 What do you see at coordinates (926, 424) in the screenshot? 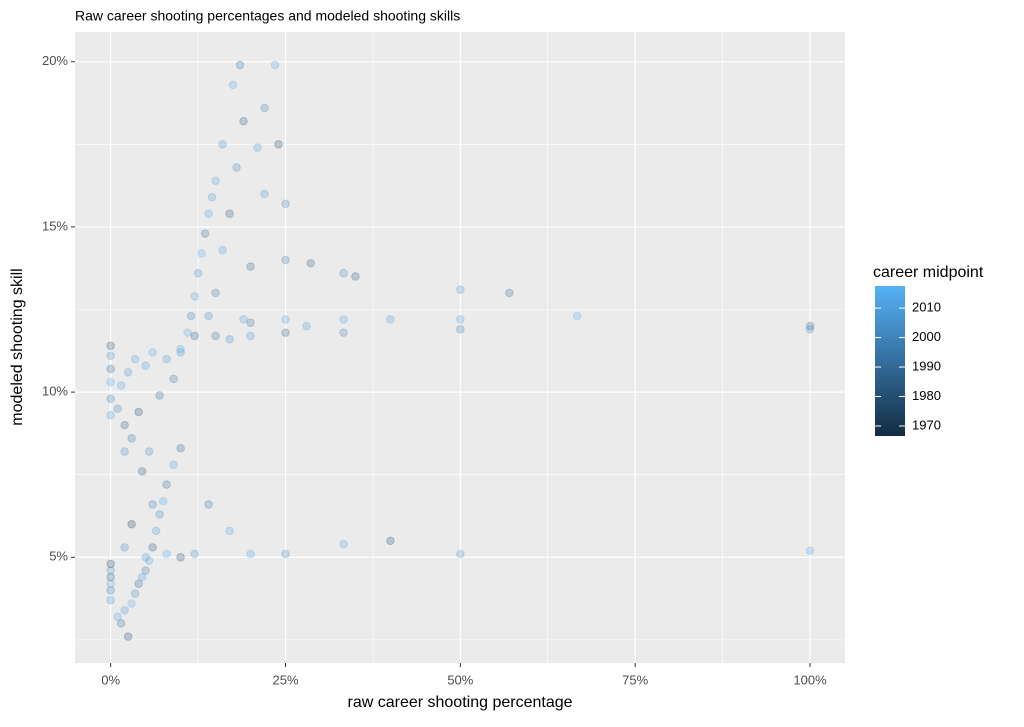
I see `colorbar-label: 1970` at bounding box center [926, 424].